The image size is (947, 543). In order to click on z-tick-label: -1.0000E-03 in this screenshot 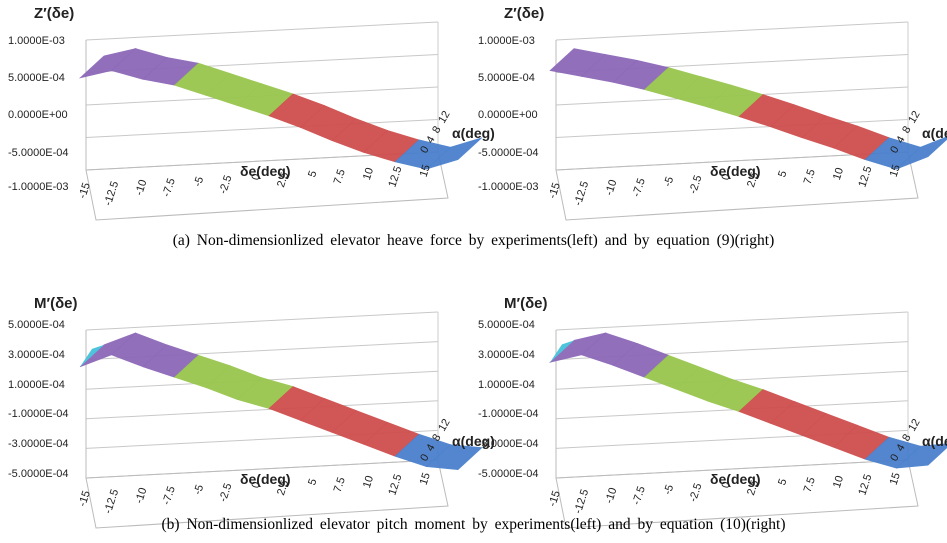, I will do `click(508, 187)`.